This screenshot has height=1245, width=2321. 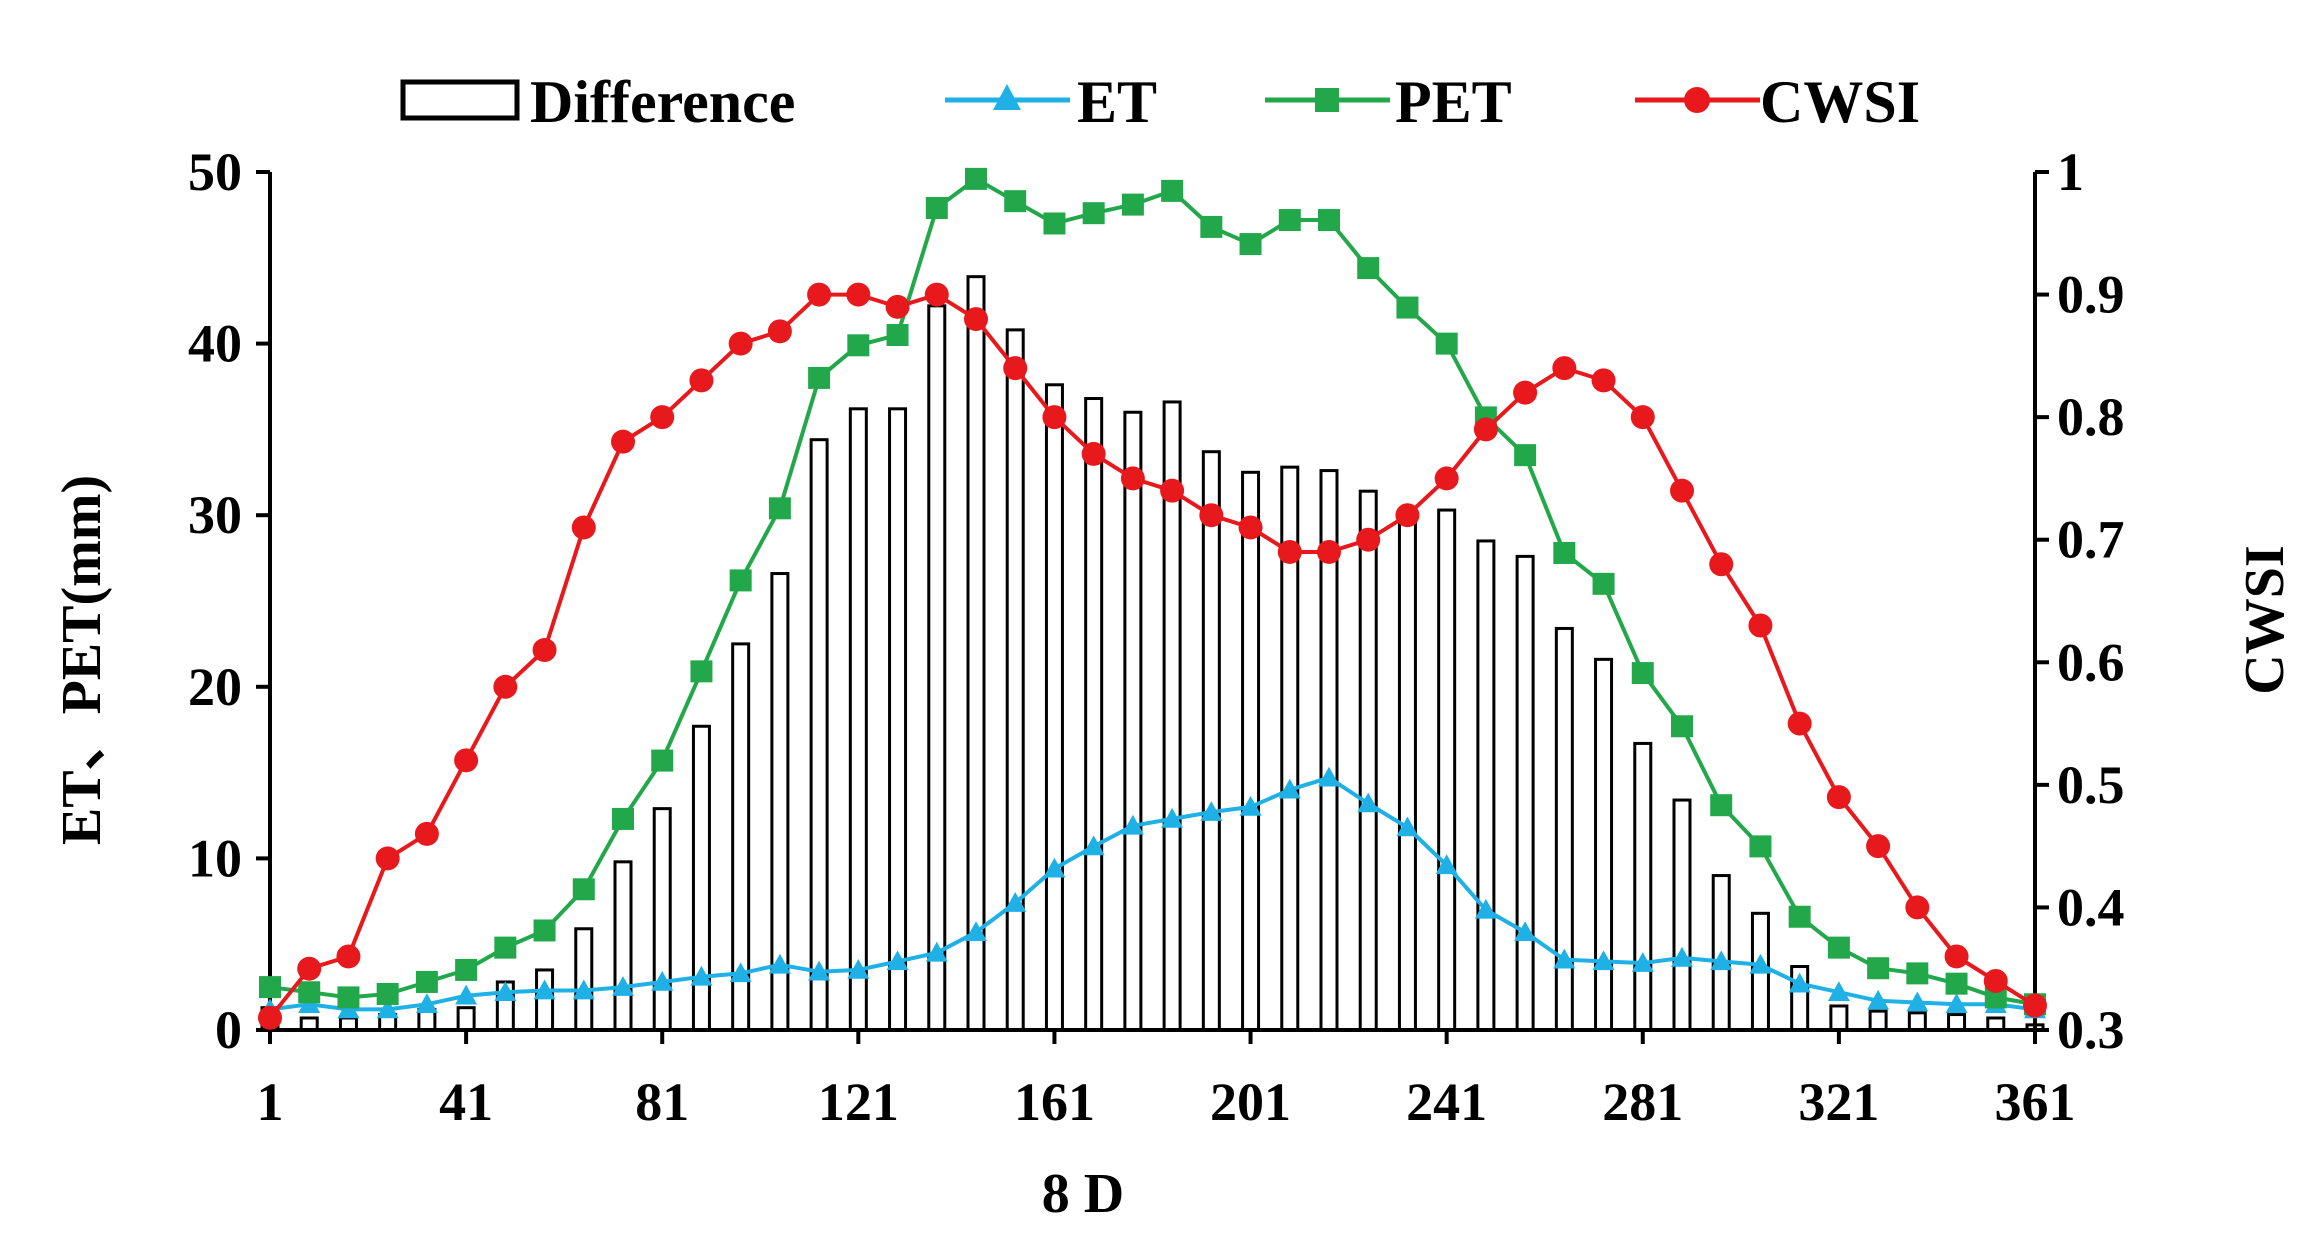 What do you see at coordinates (215, 344) in the screenshot?
I see `y-tick-label-4: 40` at bounding box center [215, 344].